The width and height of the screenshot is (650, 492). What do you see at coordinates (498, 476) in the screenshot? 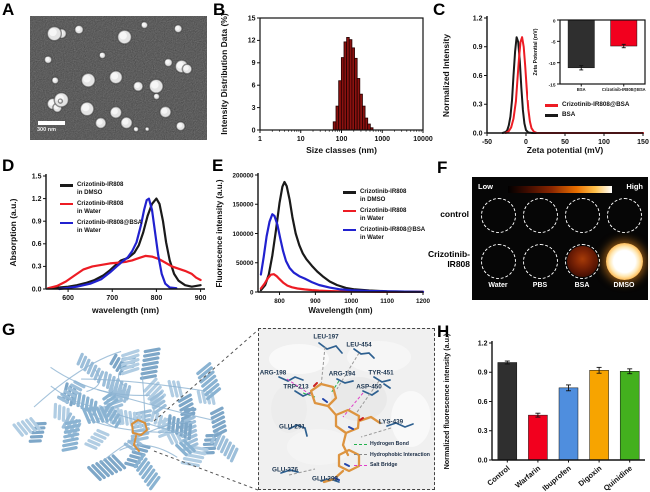
I see `svg-text: Control` at bounding box center [498, 476].